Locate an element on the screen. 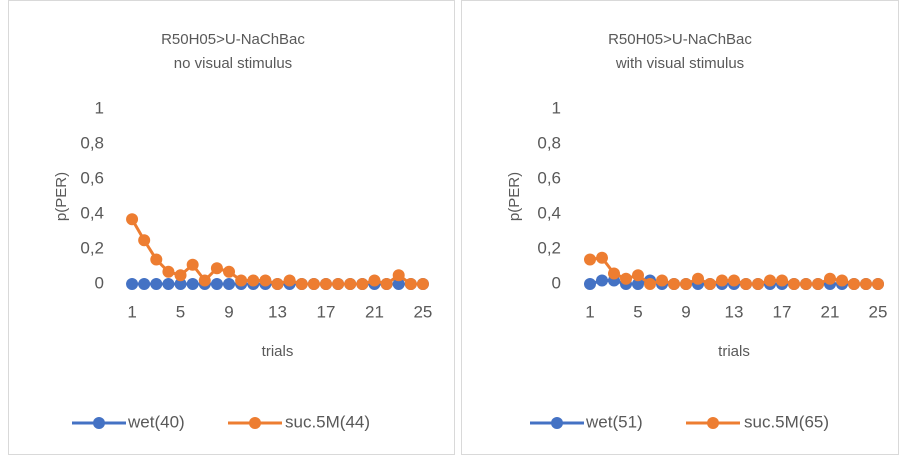 The width and height of the screenshot is (905, 456). x-axis-label: trials is located at coordinates (278, 351).